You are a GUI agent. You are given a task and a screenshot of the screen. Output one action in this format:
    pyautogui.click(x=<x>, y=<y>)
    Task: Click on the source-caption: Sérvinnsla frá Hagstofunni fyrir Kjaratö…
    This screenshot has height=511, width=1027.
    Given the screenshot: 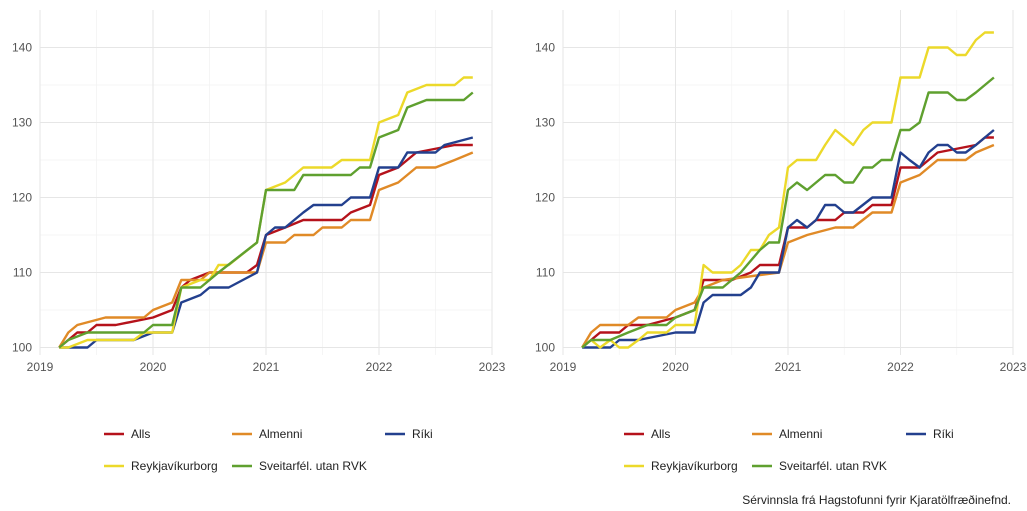 What is the action you would take?
    pyautogui.click(x=876, y=500)
    